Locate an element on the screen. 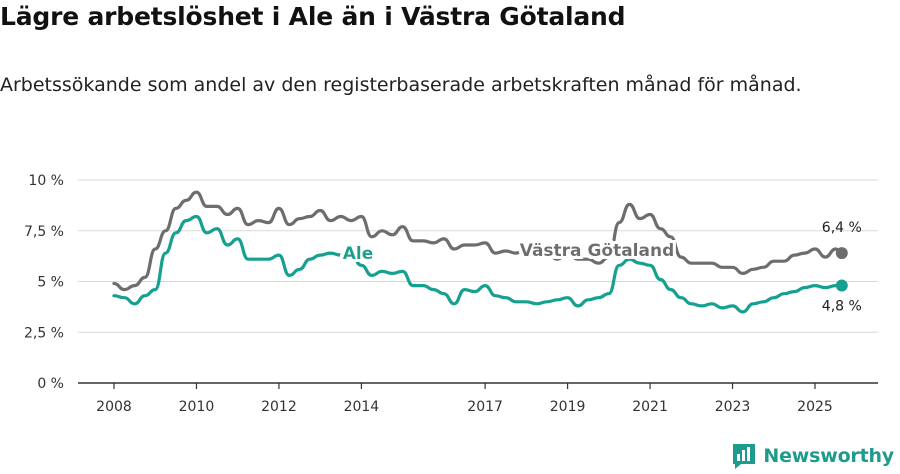 This screenshot has height=474, width=900. x-tick-label: 2014 is located at coordinates (362, 407).